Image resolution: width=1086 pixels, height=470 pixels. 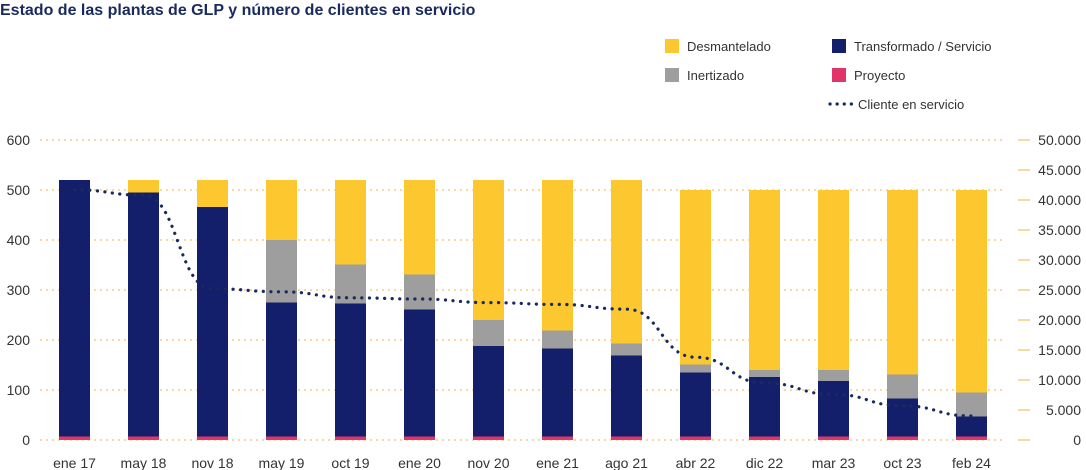 What do you see at coordinates (834, 462) in the screenshot?
I see `x-axis-tick: mar 23` at bounding box center [834, 462].